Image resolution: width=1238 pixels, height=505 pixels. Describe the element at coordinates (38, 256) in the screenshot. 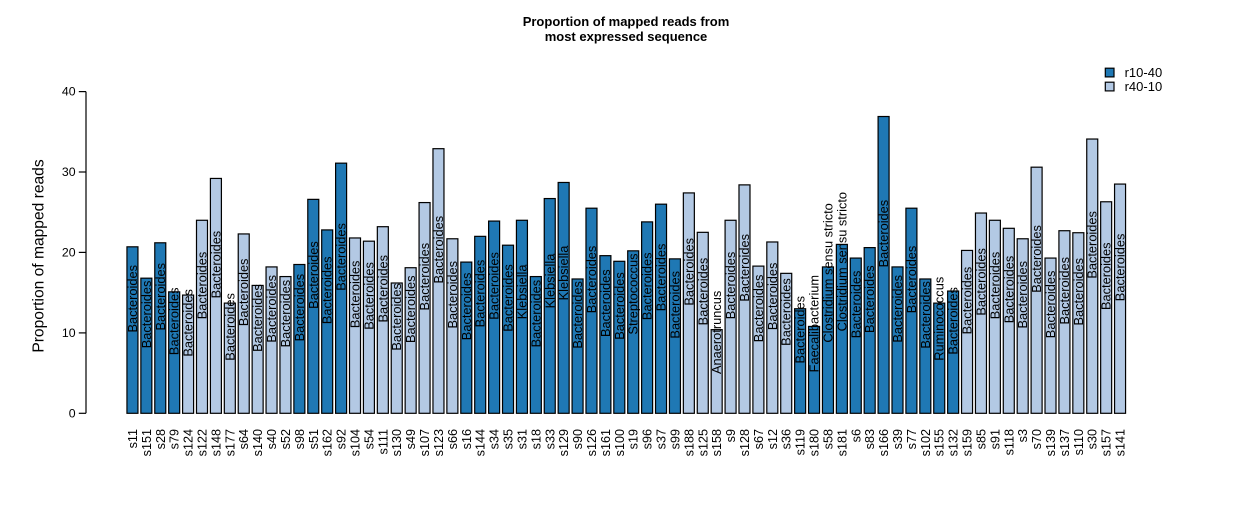

I see `svg-text: Proportion of mapped reads` at that location.